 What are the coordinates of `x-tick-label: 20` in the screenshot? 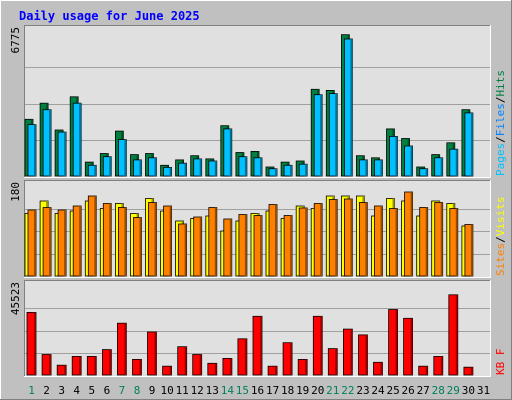 It's located at (317, 390).